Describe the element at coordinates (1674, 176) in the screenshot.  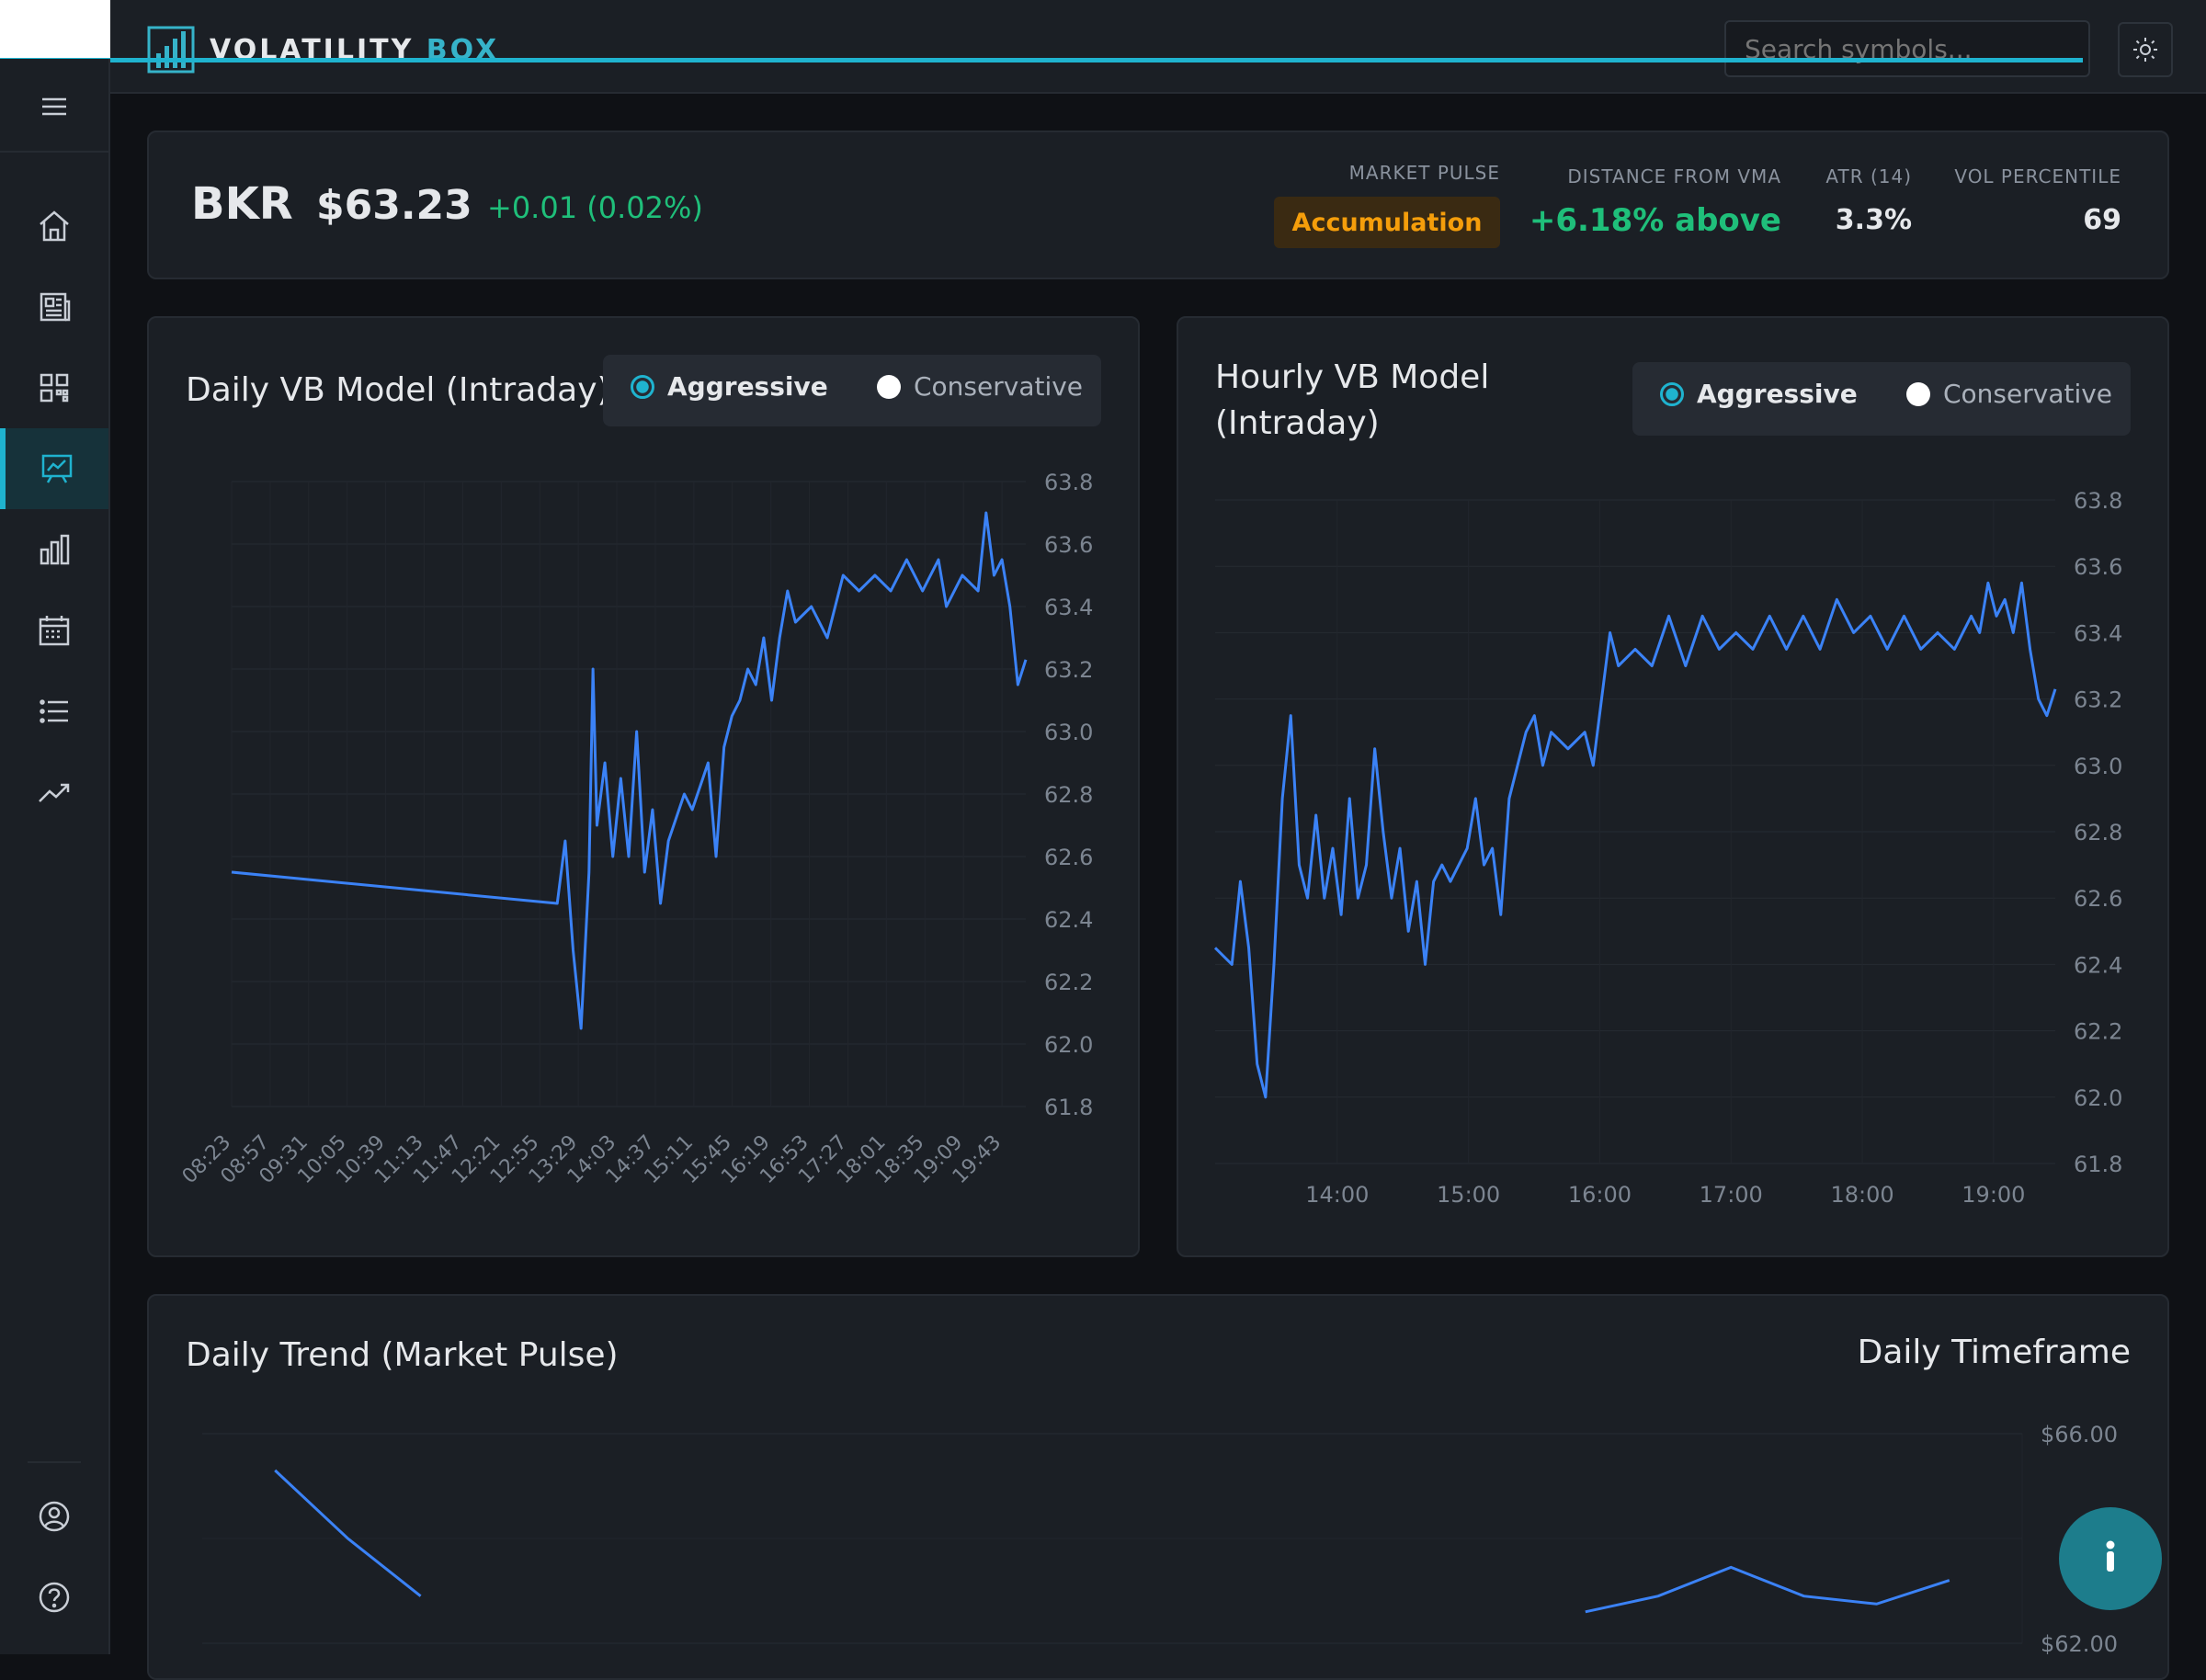
I see `distance-from-vma-label: DISTANCE FROM VMA` at that location.